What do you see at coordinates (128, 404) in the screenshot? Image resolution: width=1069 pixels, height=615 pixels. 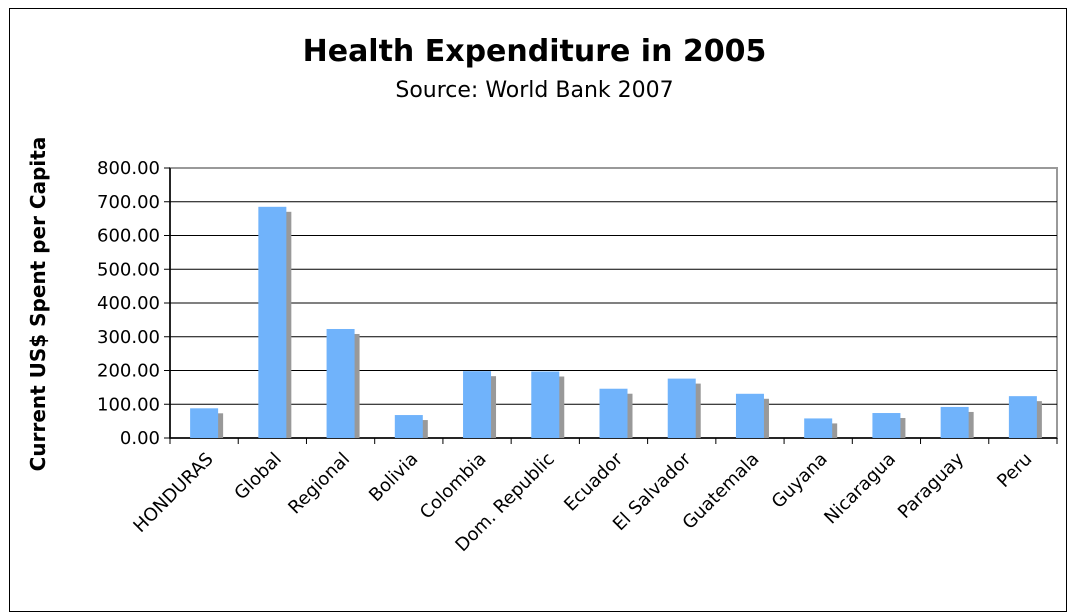 I see `y-tick-label: 100.00` at bounding box center [128, 404].